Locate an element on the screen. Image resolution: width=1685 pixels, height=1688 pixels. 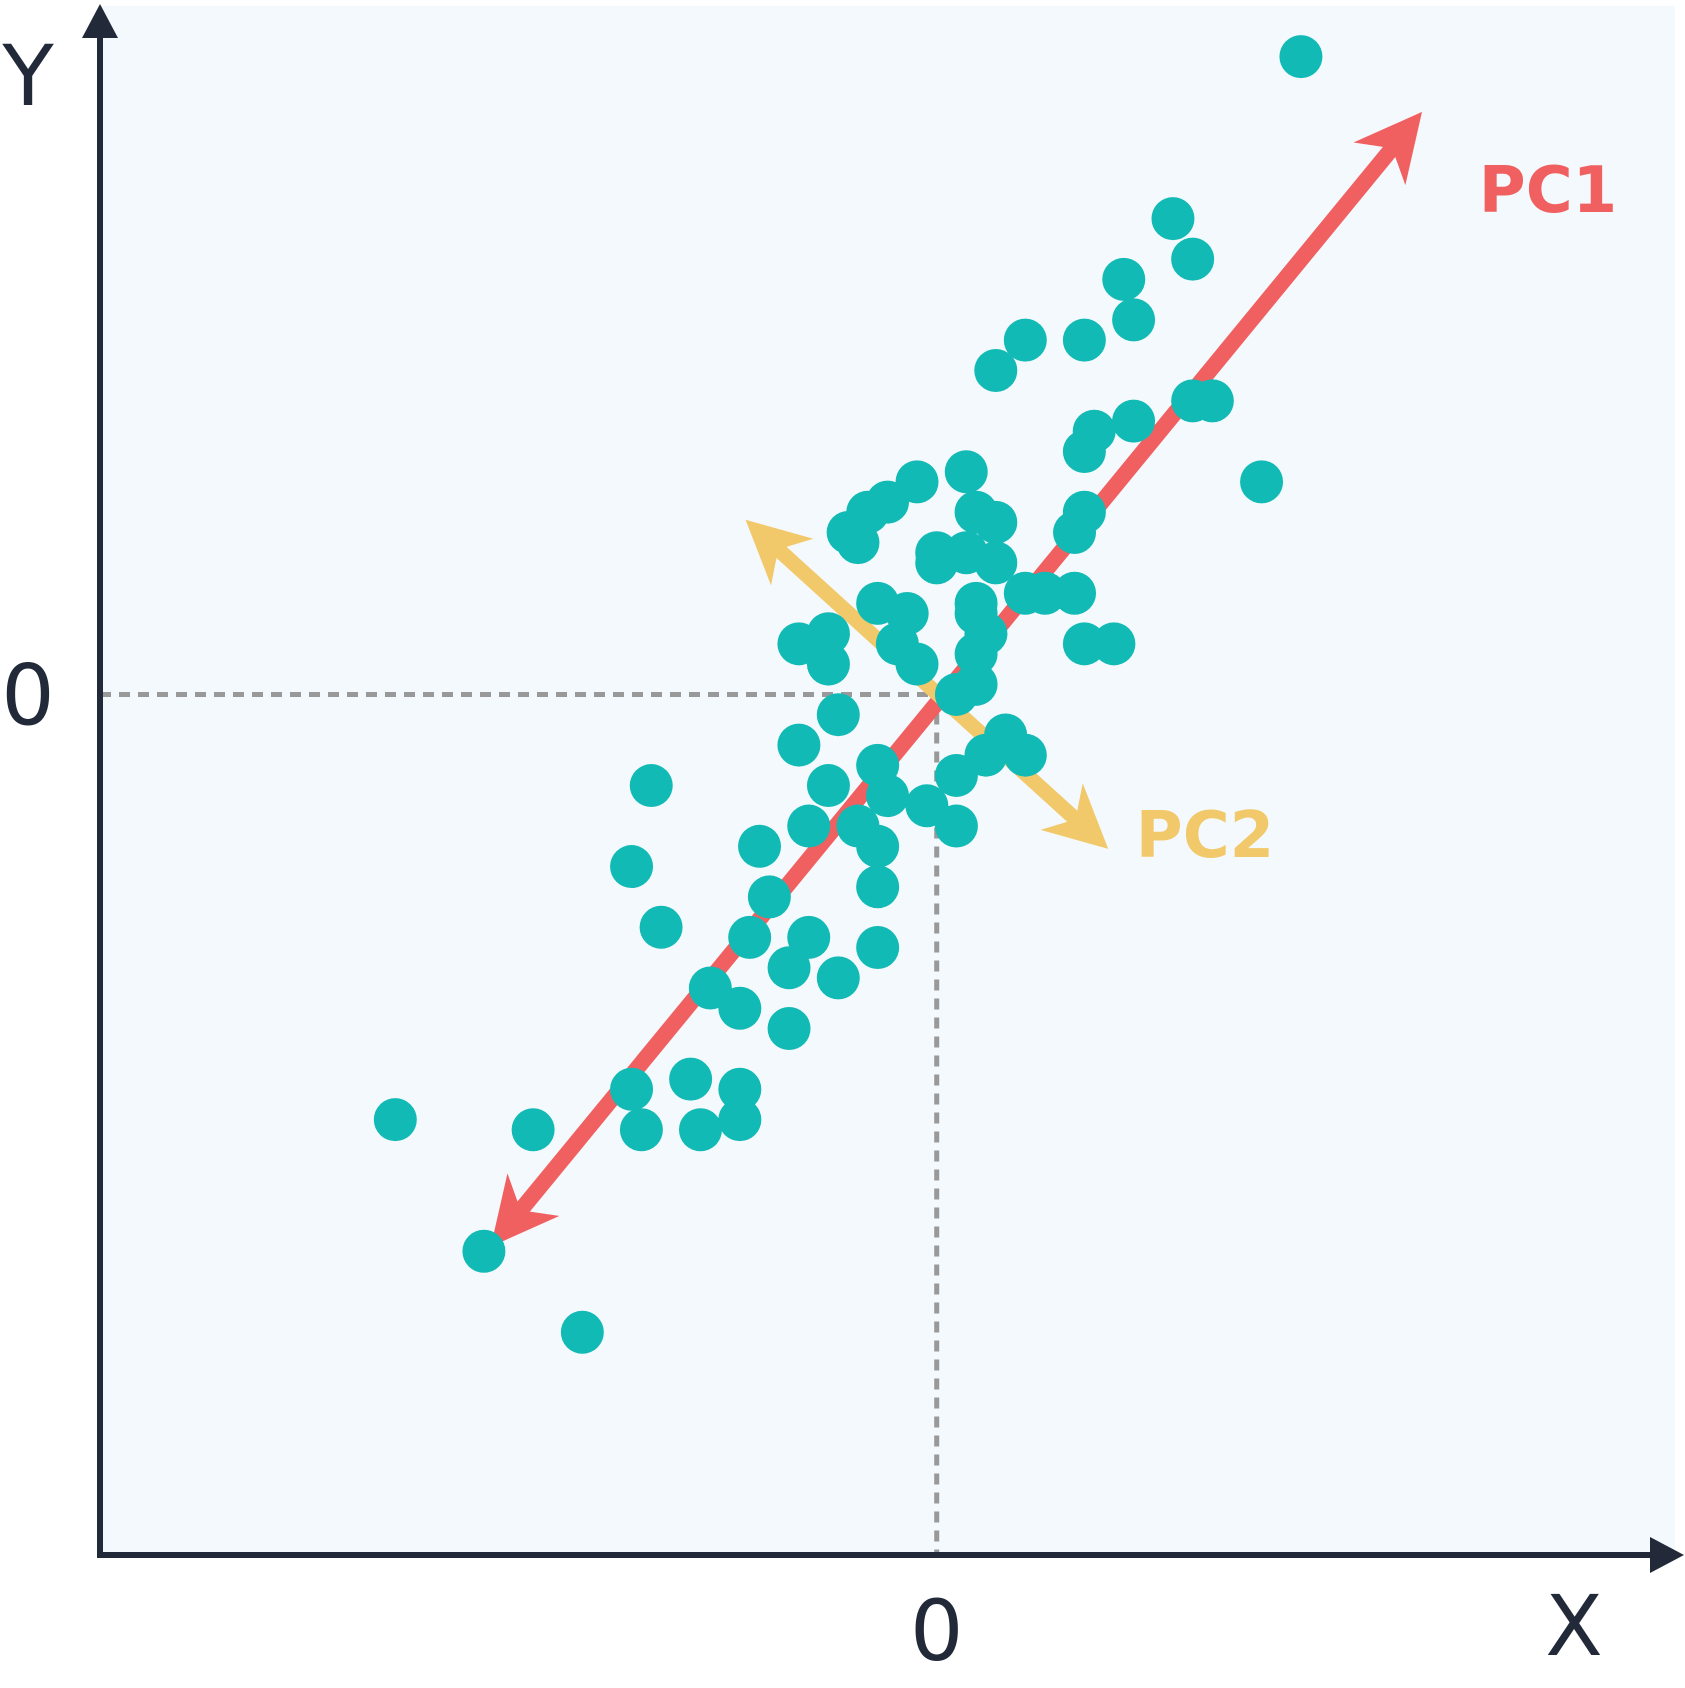
pc2-label: PC2 is located at coordinates (1205, 836).